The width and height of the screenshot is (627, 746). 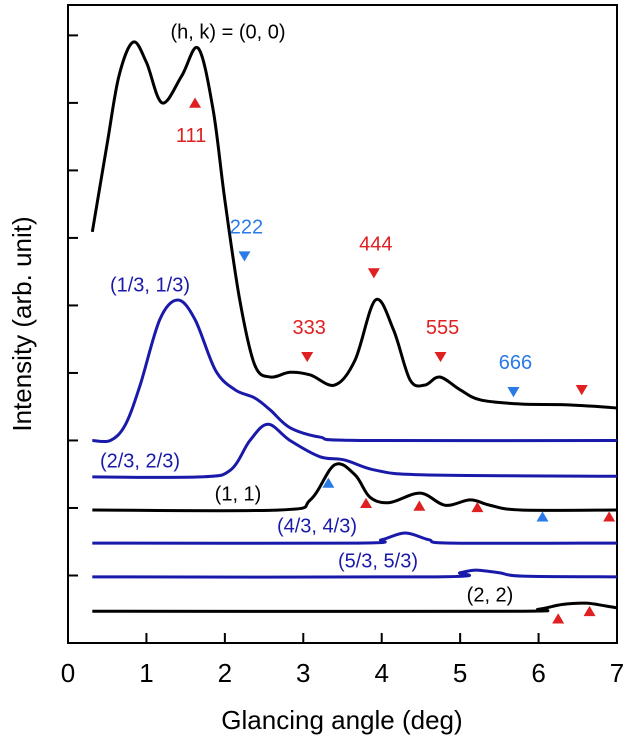 I want to click on curve-label: (4/3, 4/3), so click(x=317, y=526).